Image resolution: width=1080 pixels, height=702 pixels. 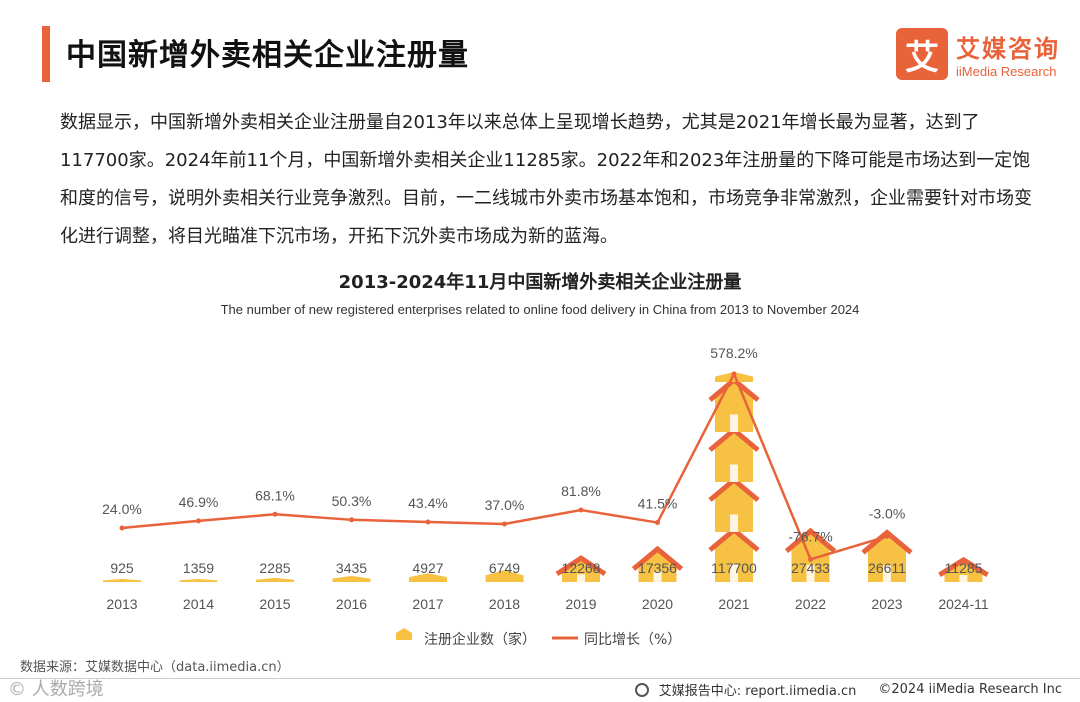 I want to click on bar-value-label: 26611, so click(x=887, y=568).